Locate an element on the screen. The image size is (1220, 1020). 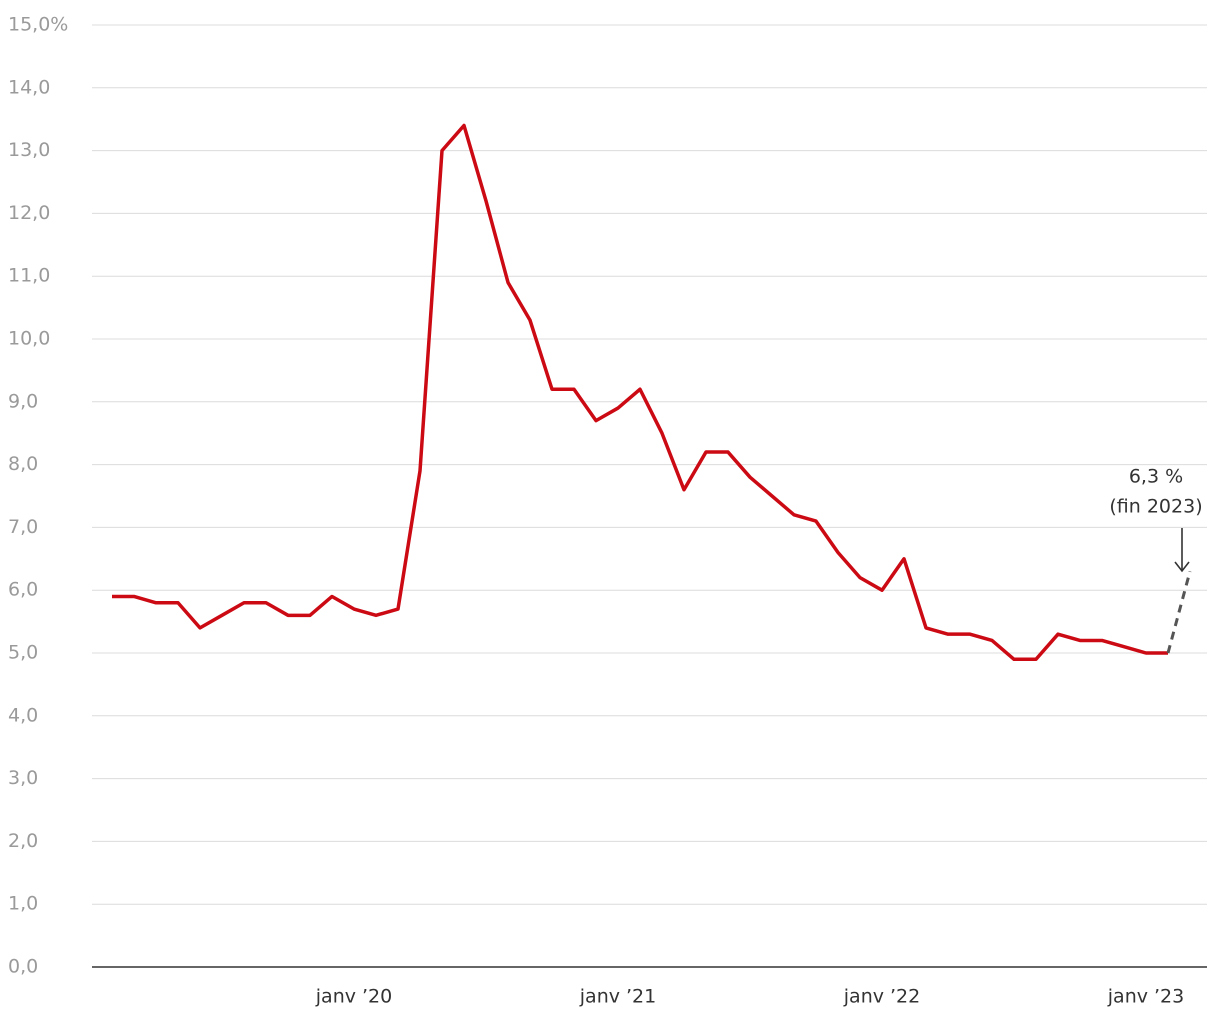
annotation-arrow is located at coordinates (1182, 550).